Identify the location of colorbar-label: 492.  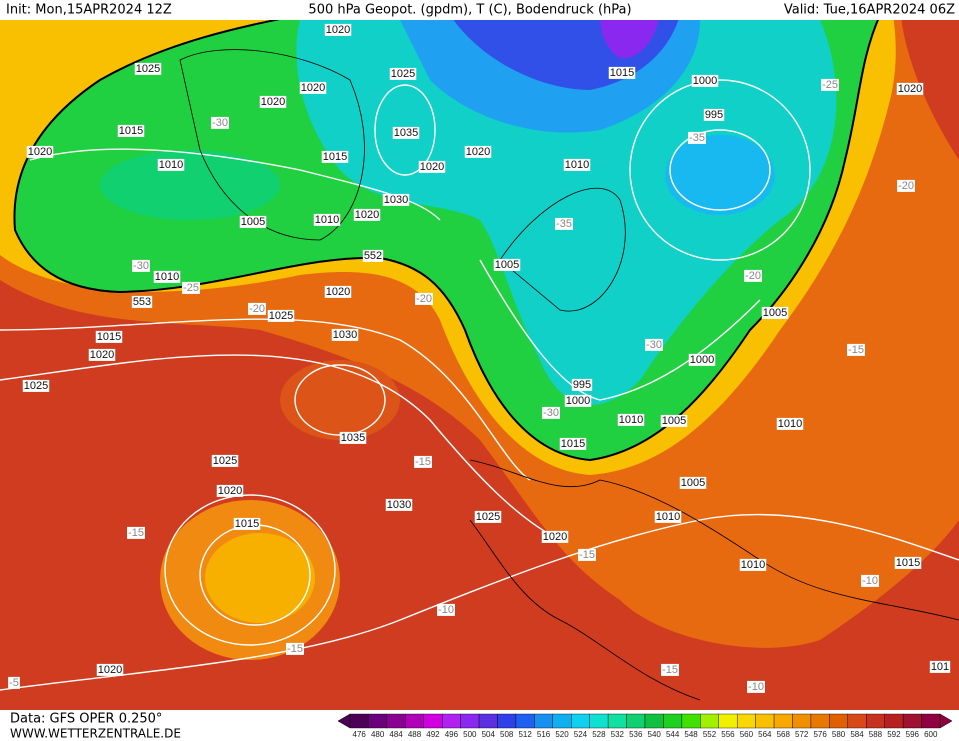
(433, 734).